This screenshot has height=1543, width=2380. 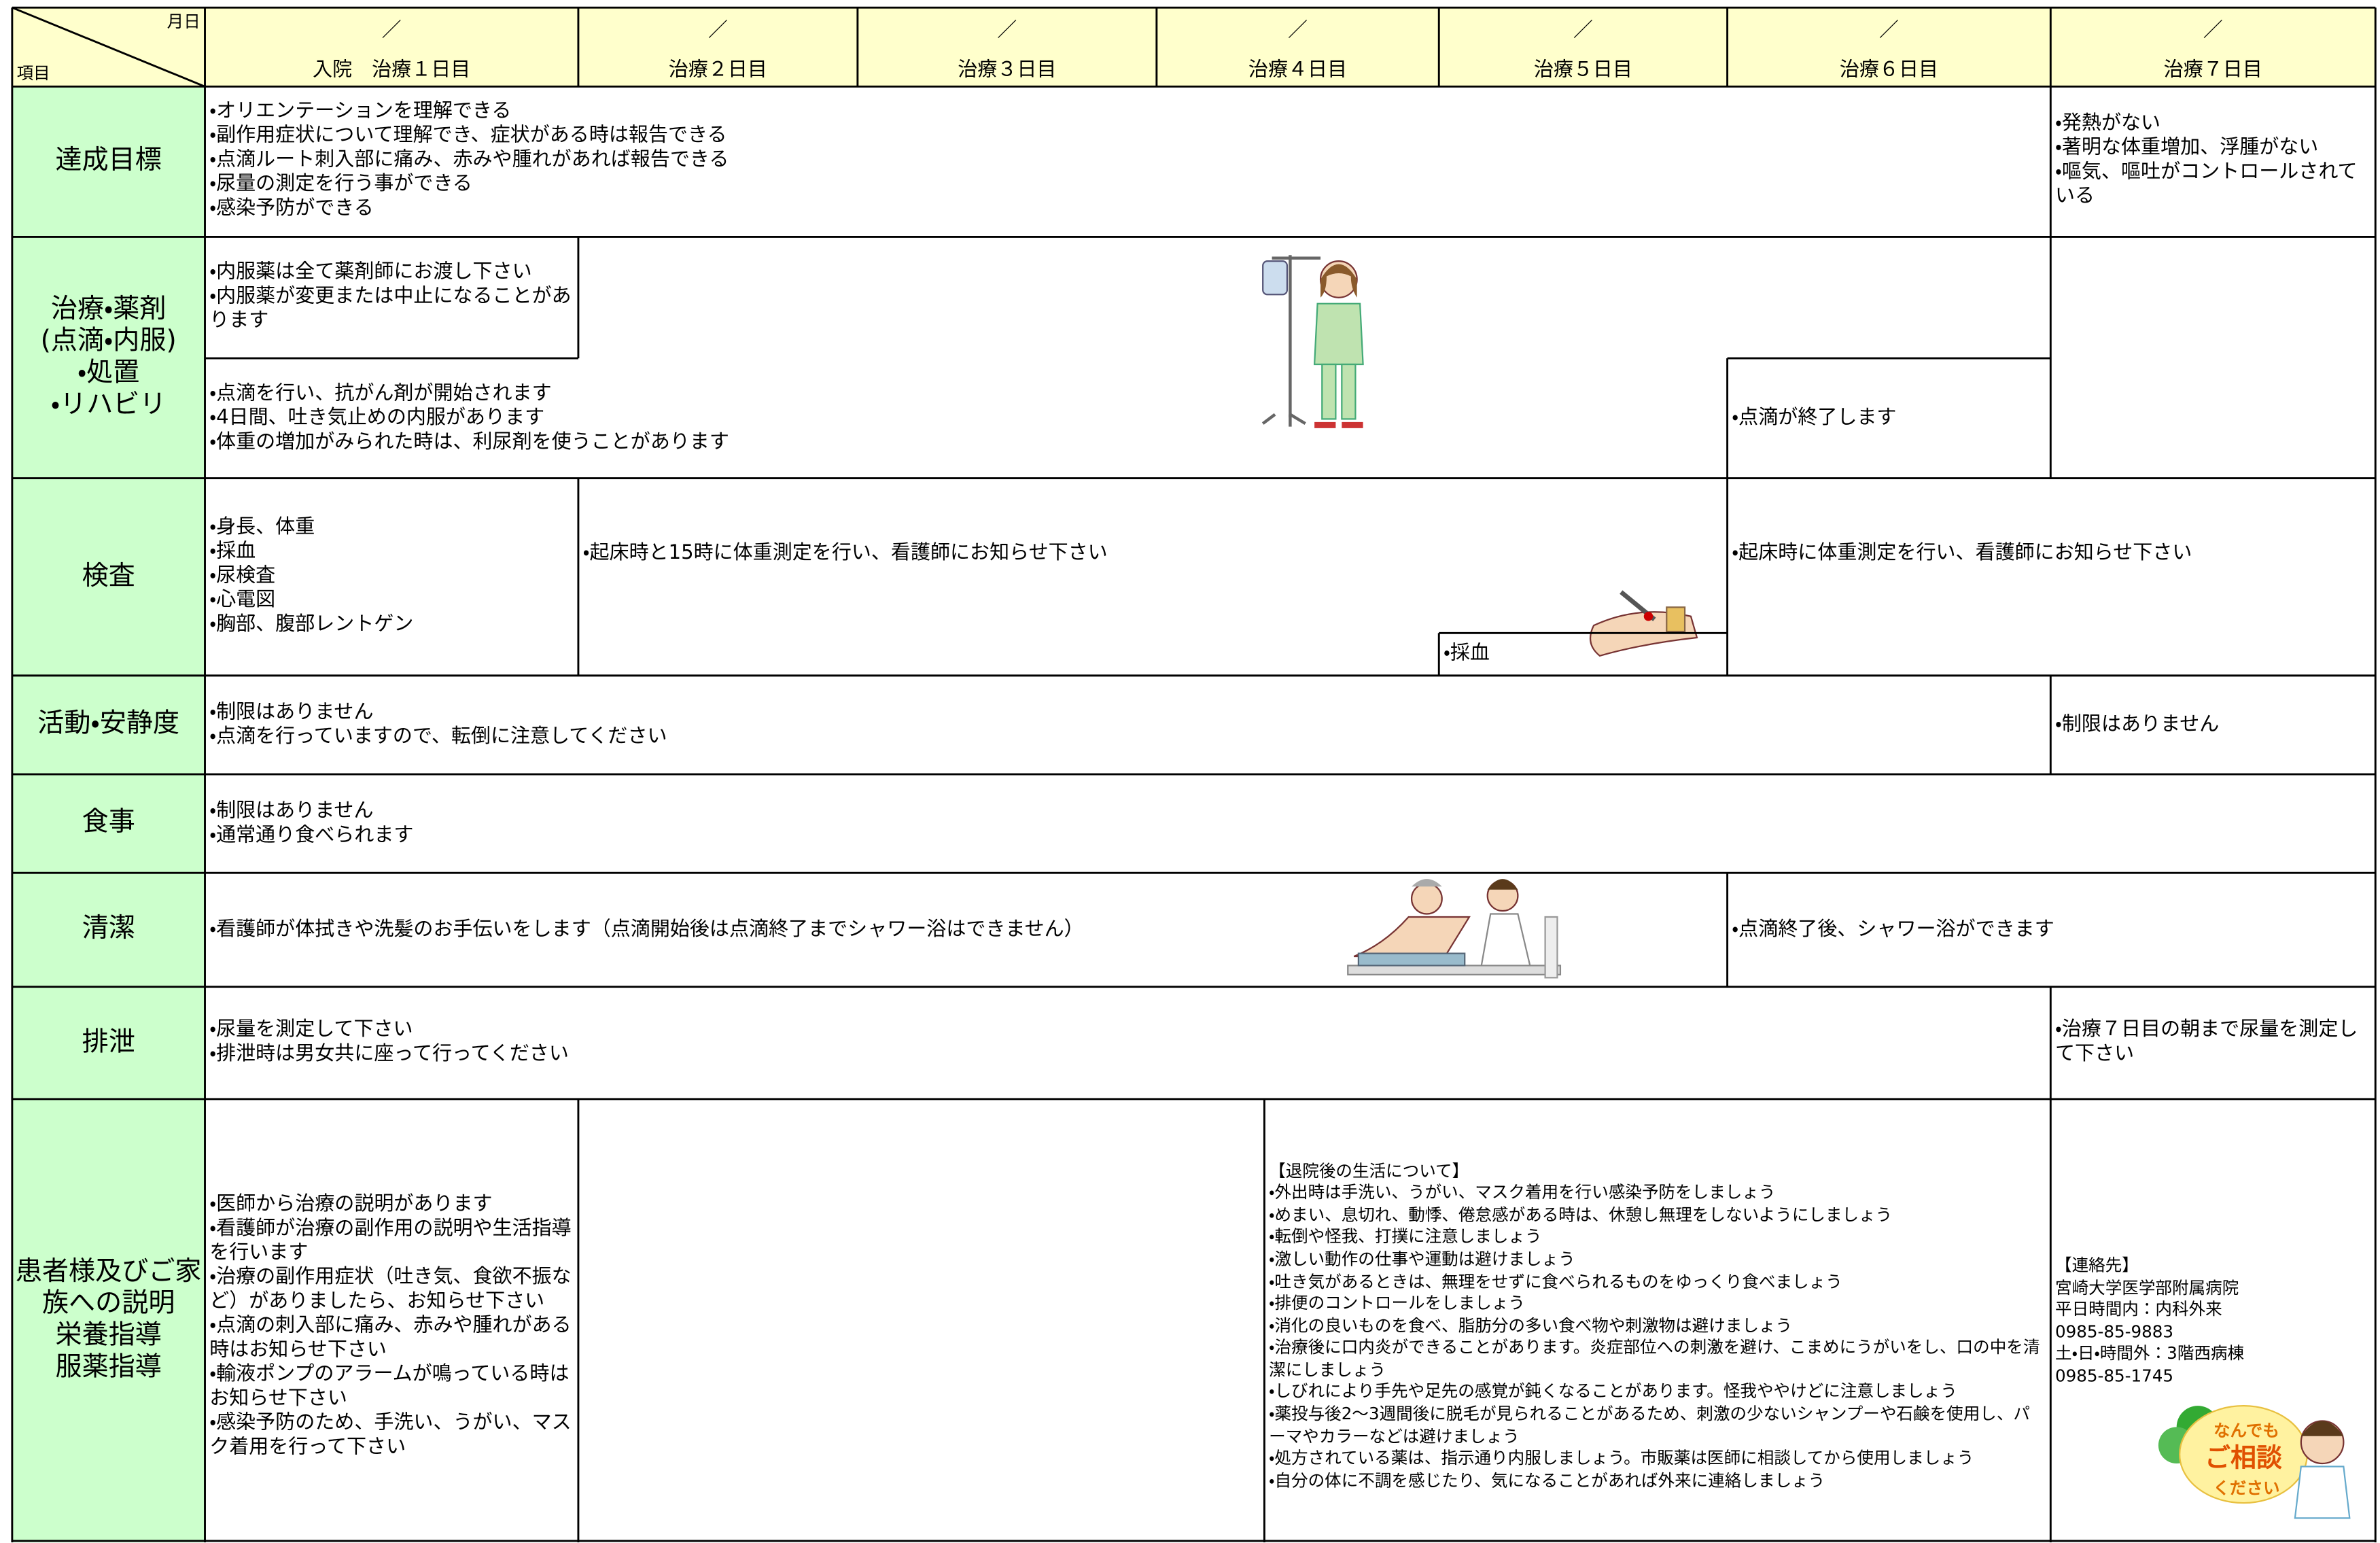 I want to click on badge-text: ください, so click(x=2246, y=1488).